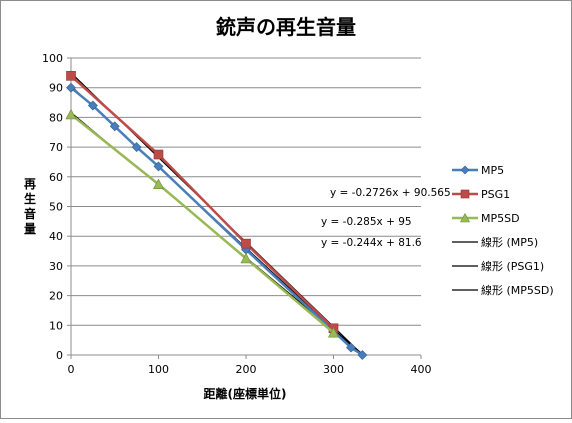  Describe the element at coordinates (421, 369) in the screenshot. I see `x-tick-label: 400` at that location.